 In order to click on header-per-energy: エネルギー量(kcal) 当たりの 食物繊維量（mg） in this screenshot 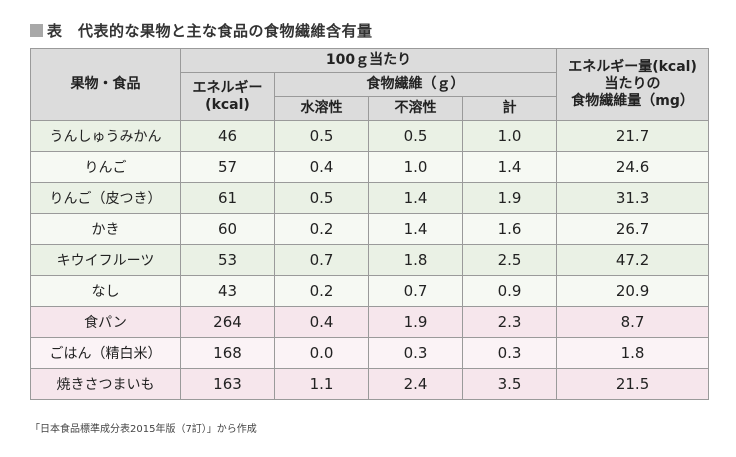, I will do `click(633, 84)`.